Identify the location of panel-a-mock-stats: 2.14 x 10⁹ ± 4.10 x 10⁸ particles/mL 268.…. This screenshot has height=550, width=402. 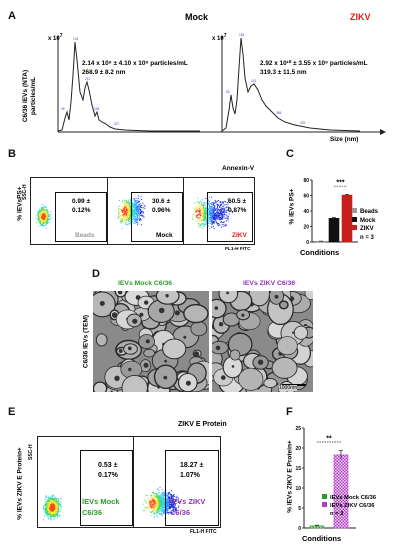
(135, 68).